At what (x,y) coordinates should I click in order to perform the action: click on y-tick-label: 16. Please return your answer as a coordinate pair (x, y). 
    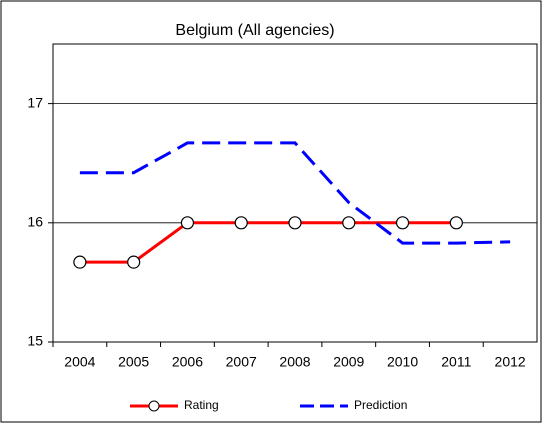
    Looking at the image, I should click on (35, 222).